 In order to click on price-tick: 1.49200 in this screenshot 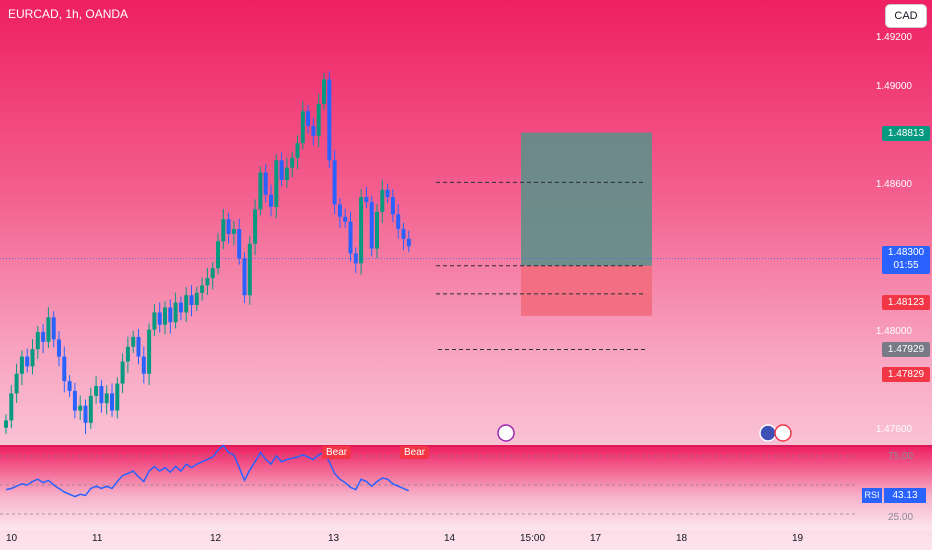, I will do `click(893, 37)`.